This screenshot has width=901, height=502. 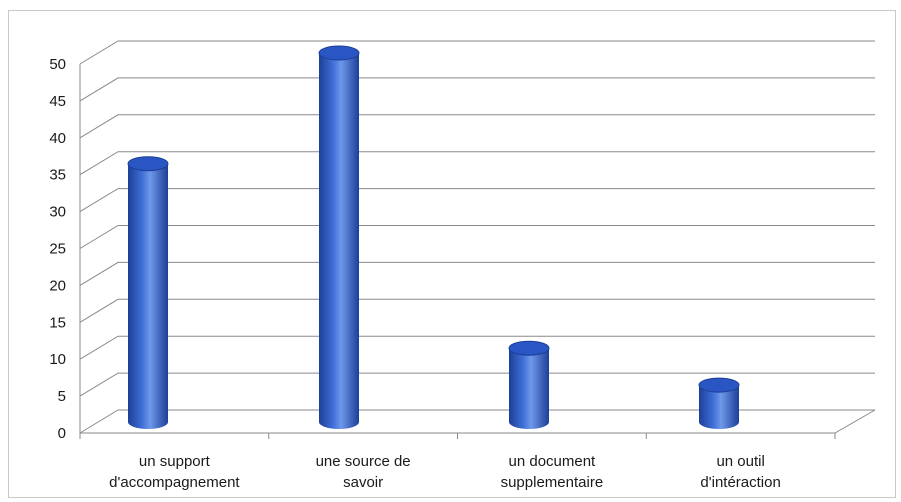 I want to click on category-label: un support, so click(x=175, y=461).